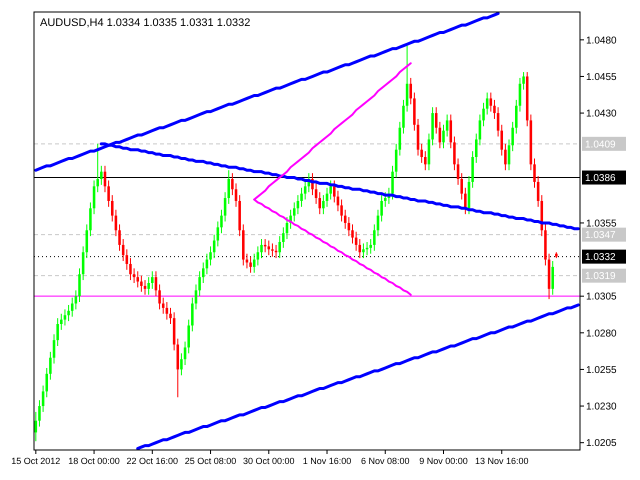 Image resolution: width=640 pixels, height=480 pixels. Describe the element at coordinates (600, 258) in the screenshot. I see `ref-line-label: 1.0332` at that location.